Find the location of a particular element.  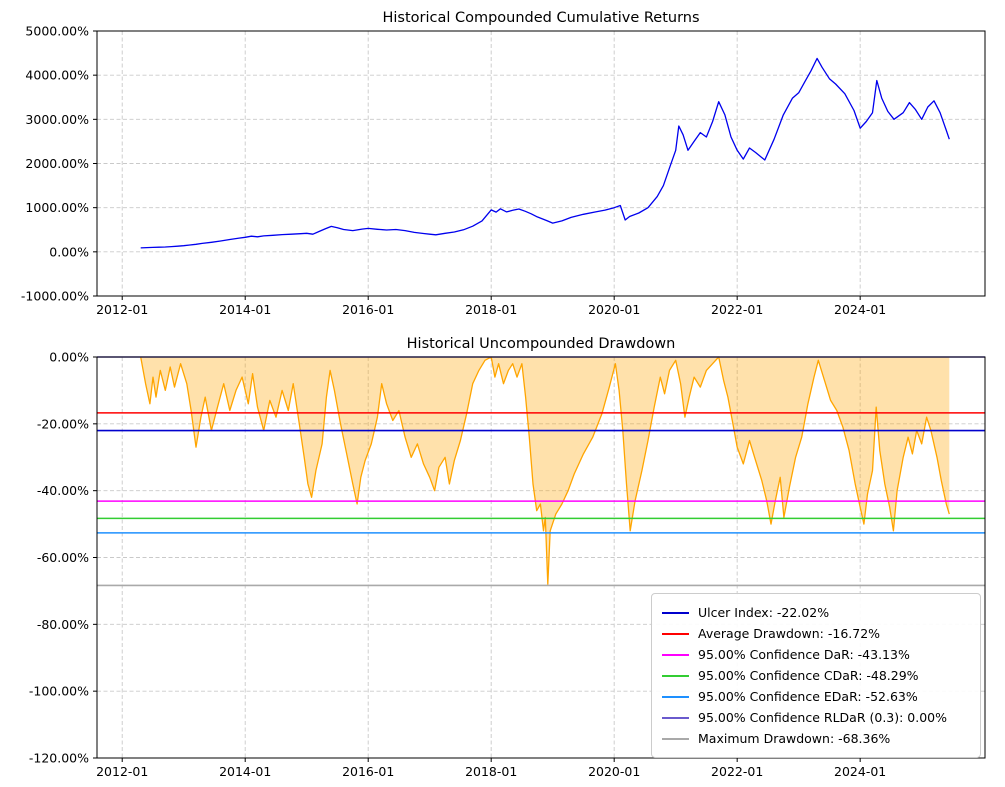

y-tick-label: -40.00% is located at coordinates (63, 490).